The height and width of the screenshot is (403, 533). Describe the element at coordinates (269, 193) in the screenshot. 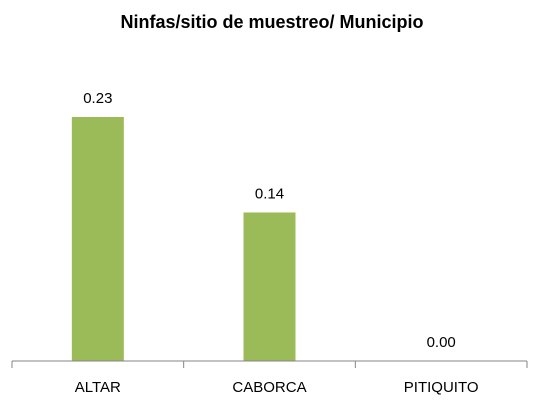

I see `value-label: 0.14` at that location.